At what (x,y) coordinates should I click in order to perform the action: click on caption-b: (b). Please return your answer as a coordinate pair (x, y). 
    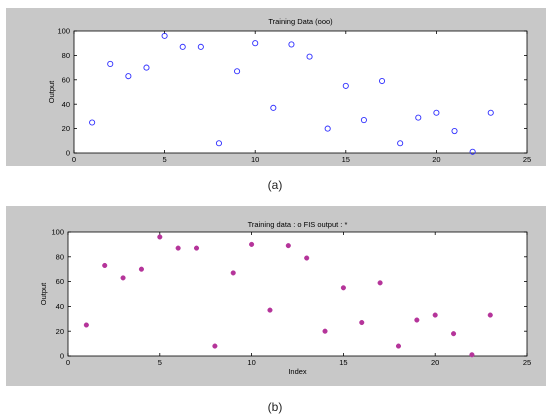
    Looking at the image, I should click on (275, 407).